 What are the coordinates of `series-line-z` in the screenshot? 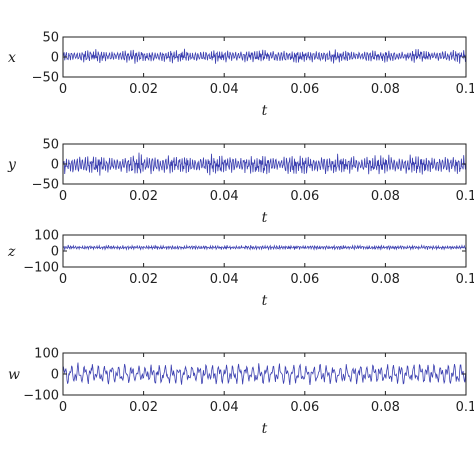 It's located at (264, 248).